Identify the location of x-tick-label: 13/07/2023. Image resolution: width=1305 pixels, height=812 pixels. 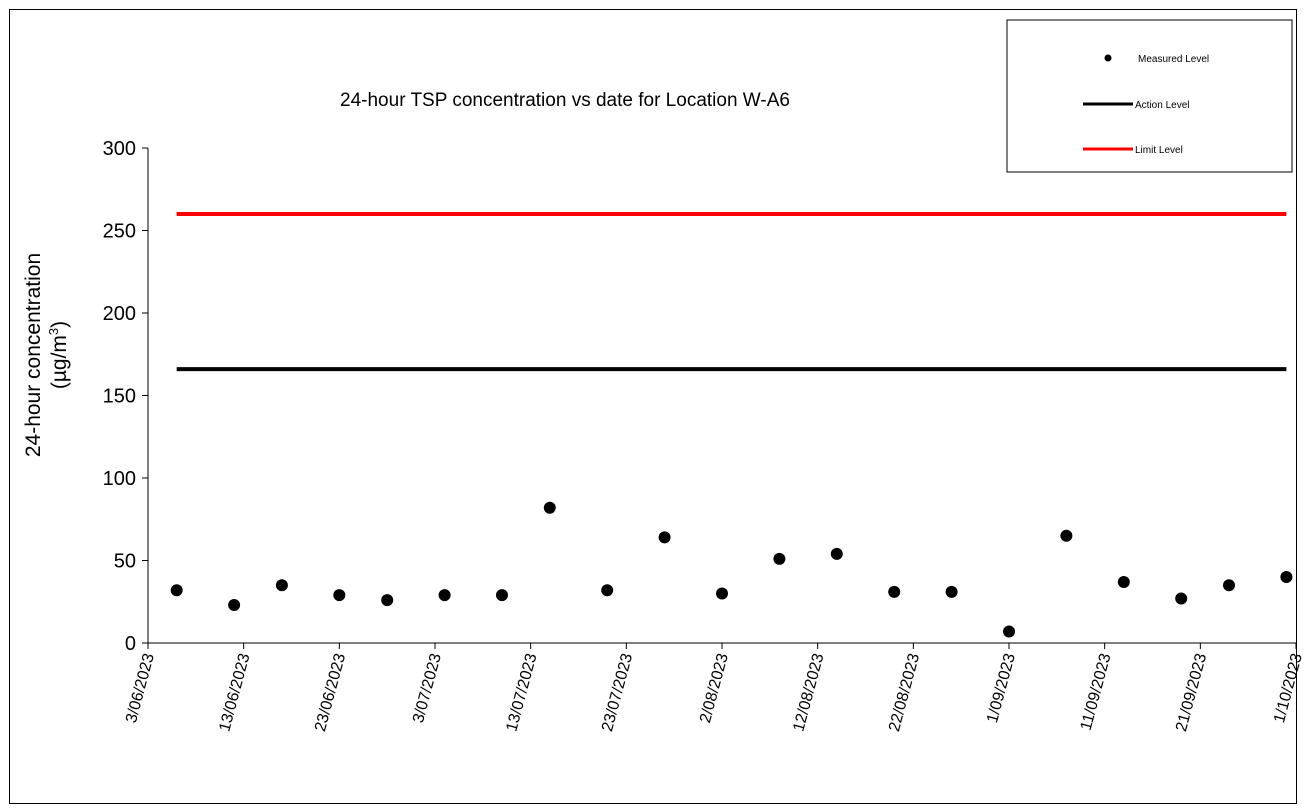
(521, 693).